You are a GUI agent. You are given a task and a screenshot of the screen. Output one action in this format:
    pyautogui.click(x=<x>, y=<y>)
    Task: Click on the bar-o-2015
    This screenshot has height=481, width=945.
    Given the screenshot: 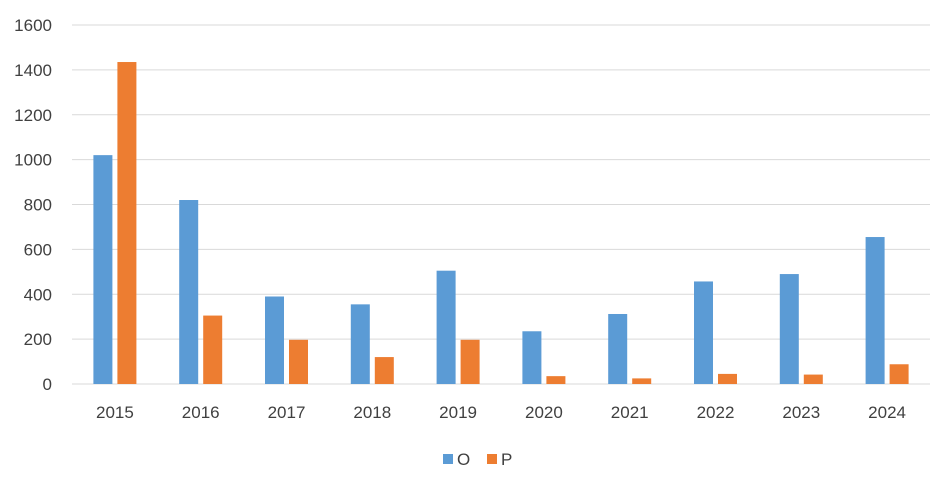 What is the action you would take?
    pyautogui.click(x=103, y=269)
    